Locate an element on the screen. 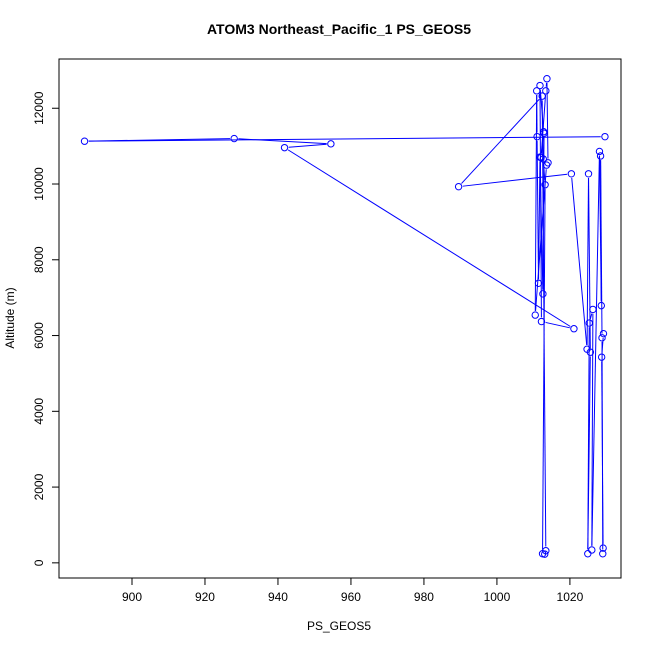  y-tick-label: 4000 is located at coordinates (39, 411).